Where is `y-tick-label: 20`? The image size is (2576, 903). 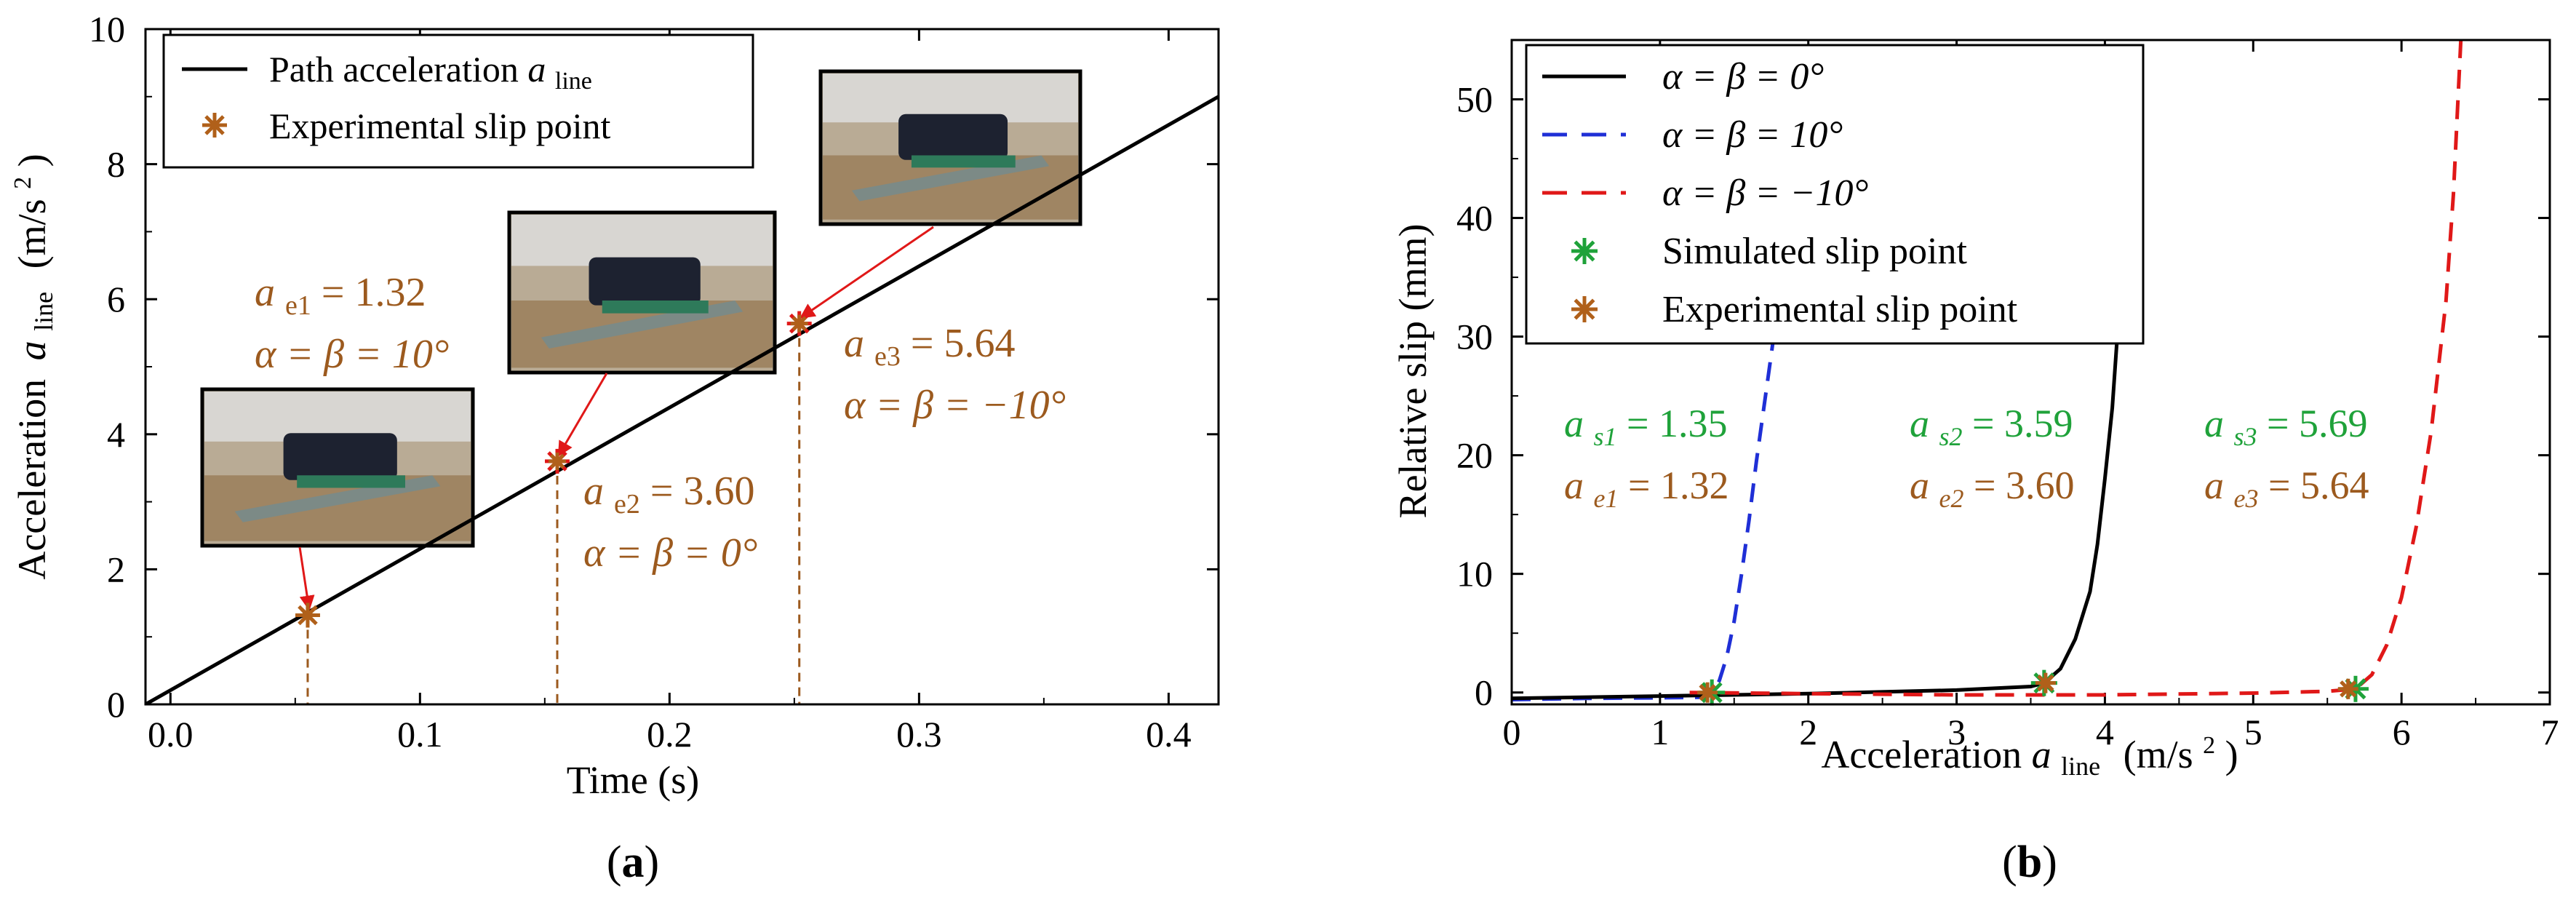 y-tick-label: 20 is located at coordinates (1474, 455).